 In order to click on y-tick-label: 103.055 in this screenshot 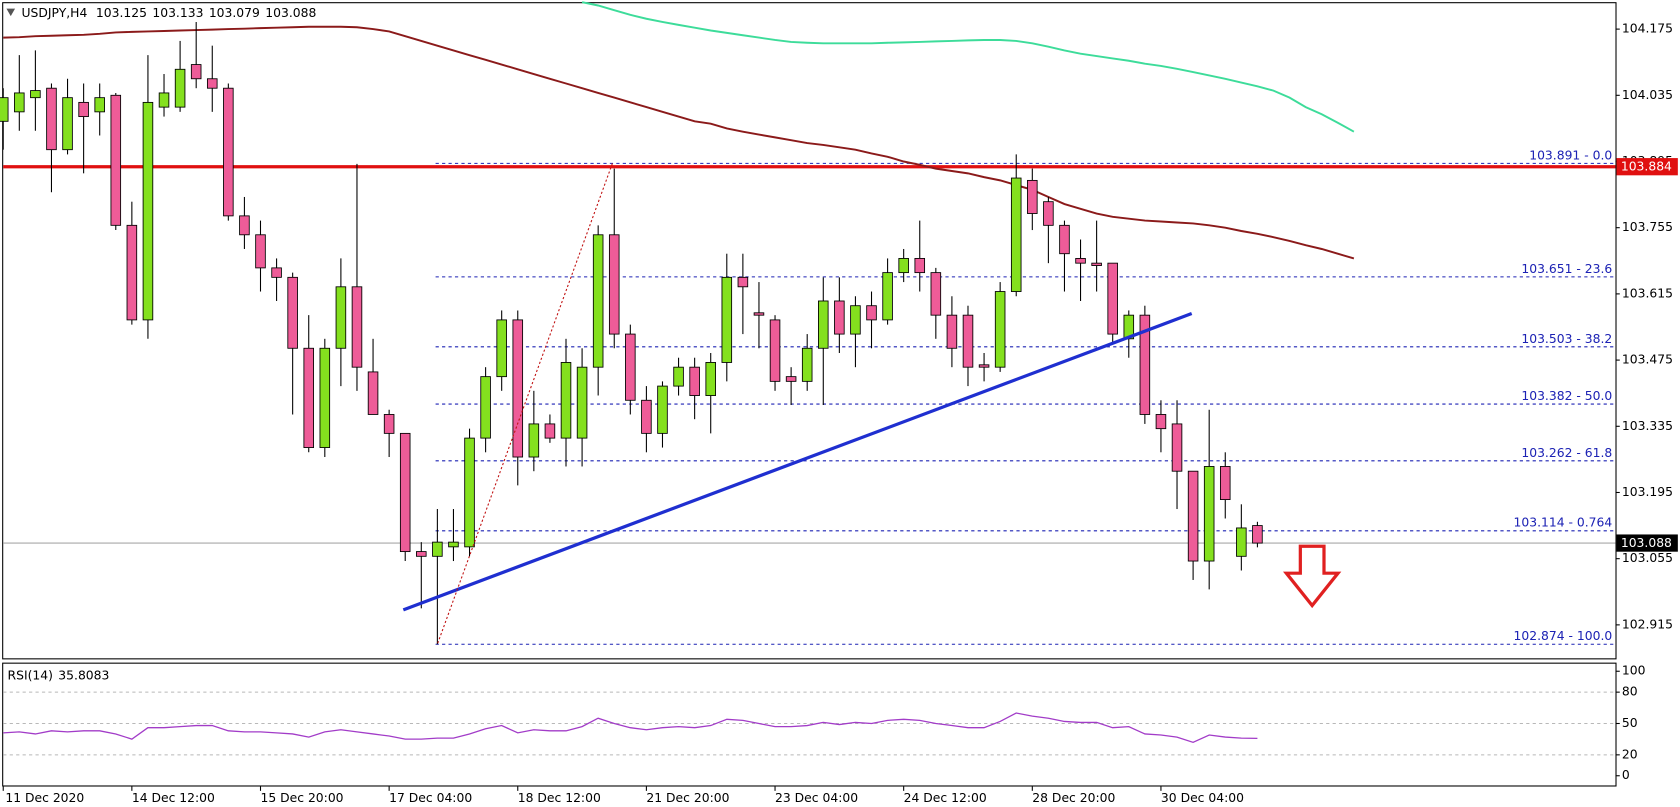, I will do `click(1647, 558)`.